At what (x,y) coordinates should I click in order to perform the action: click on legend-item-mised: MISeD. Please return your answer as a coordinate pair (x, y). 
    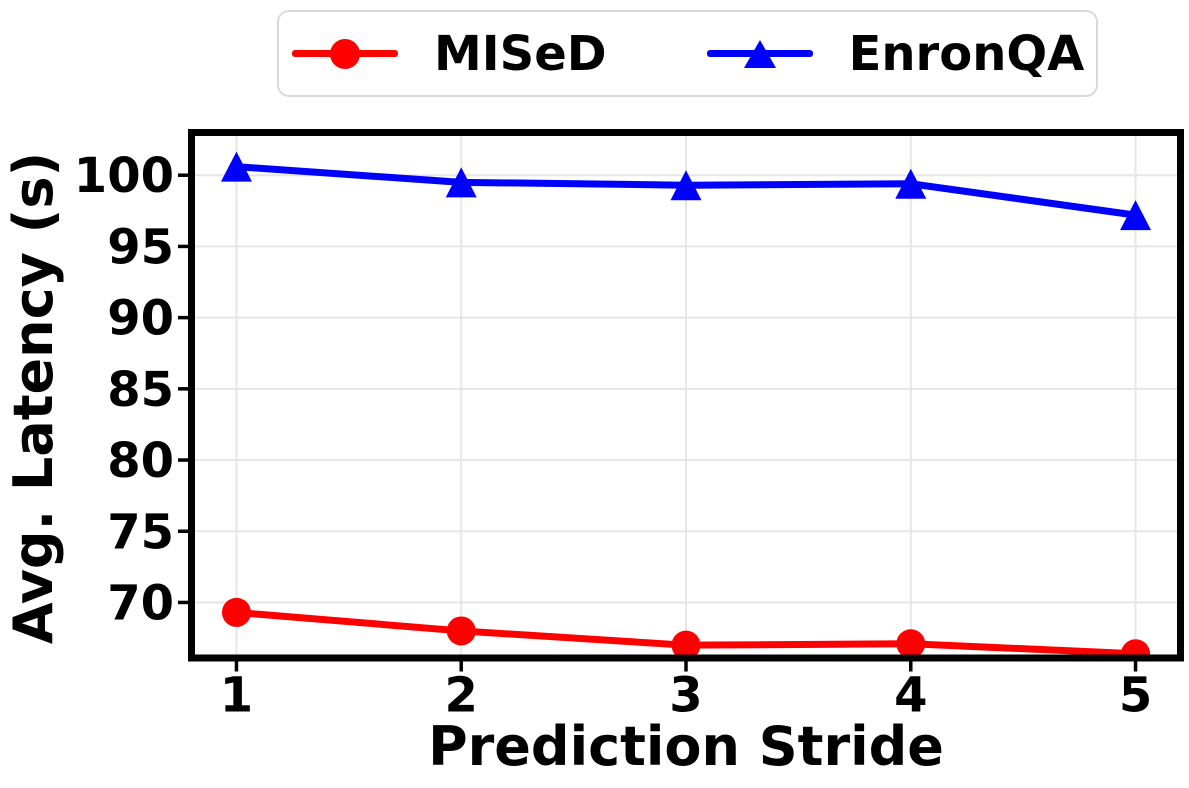
    Looking at the image, I should click on (449, 54).